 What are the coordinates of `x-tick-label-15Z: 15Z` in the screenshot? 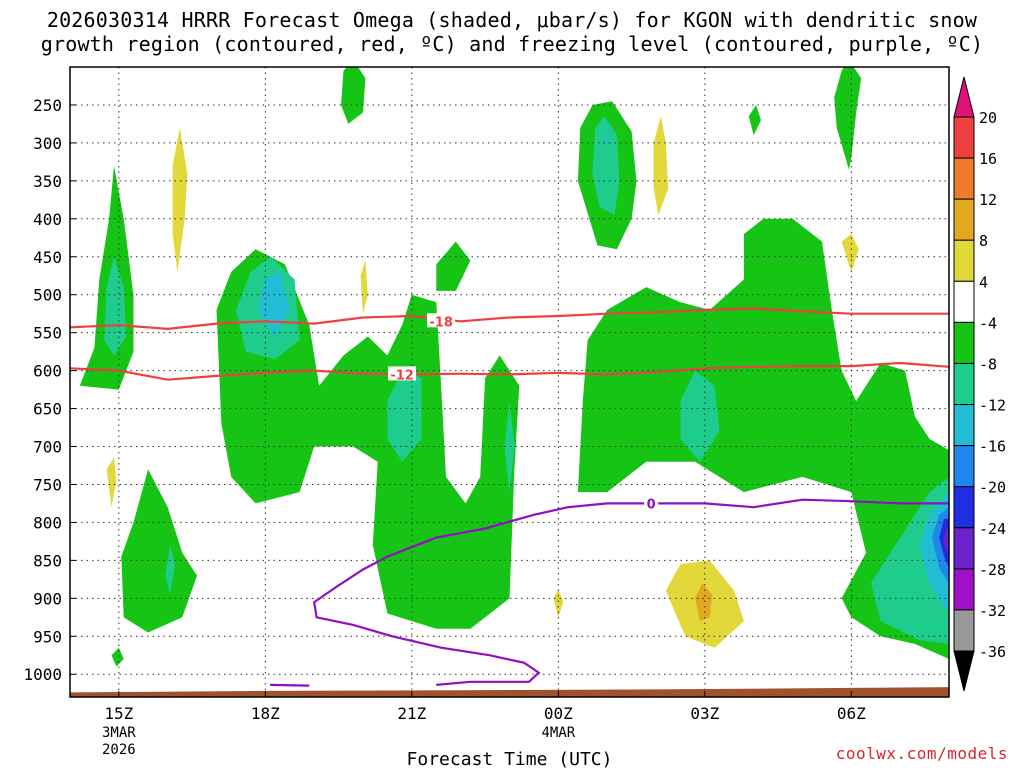 It's located at (118, 713).